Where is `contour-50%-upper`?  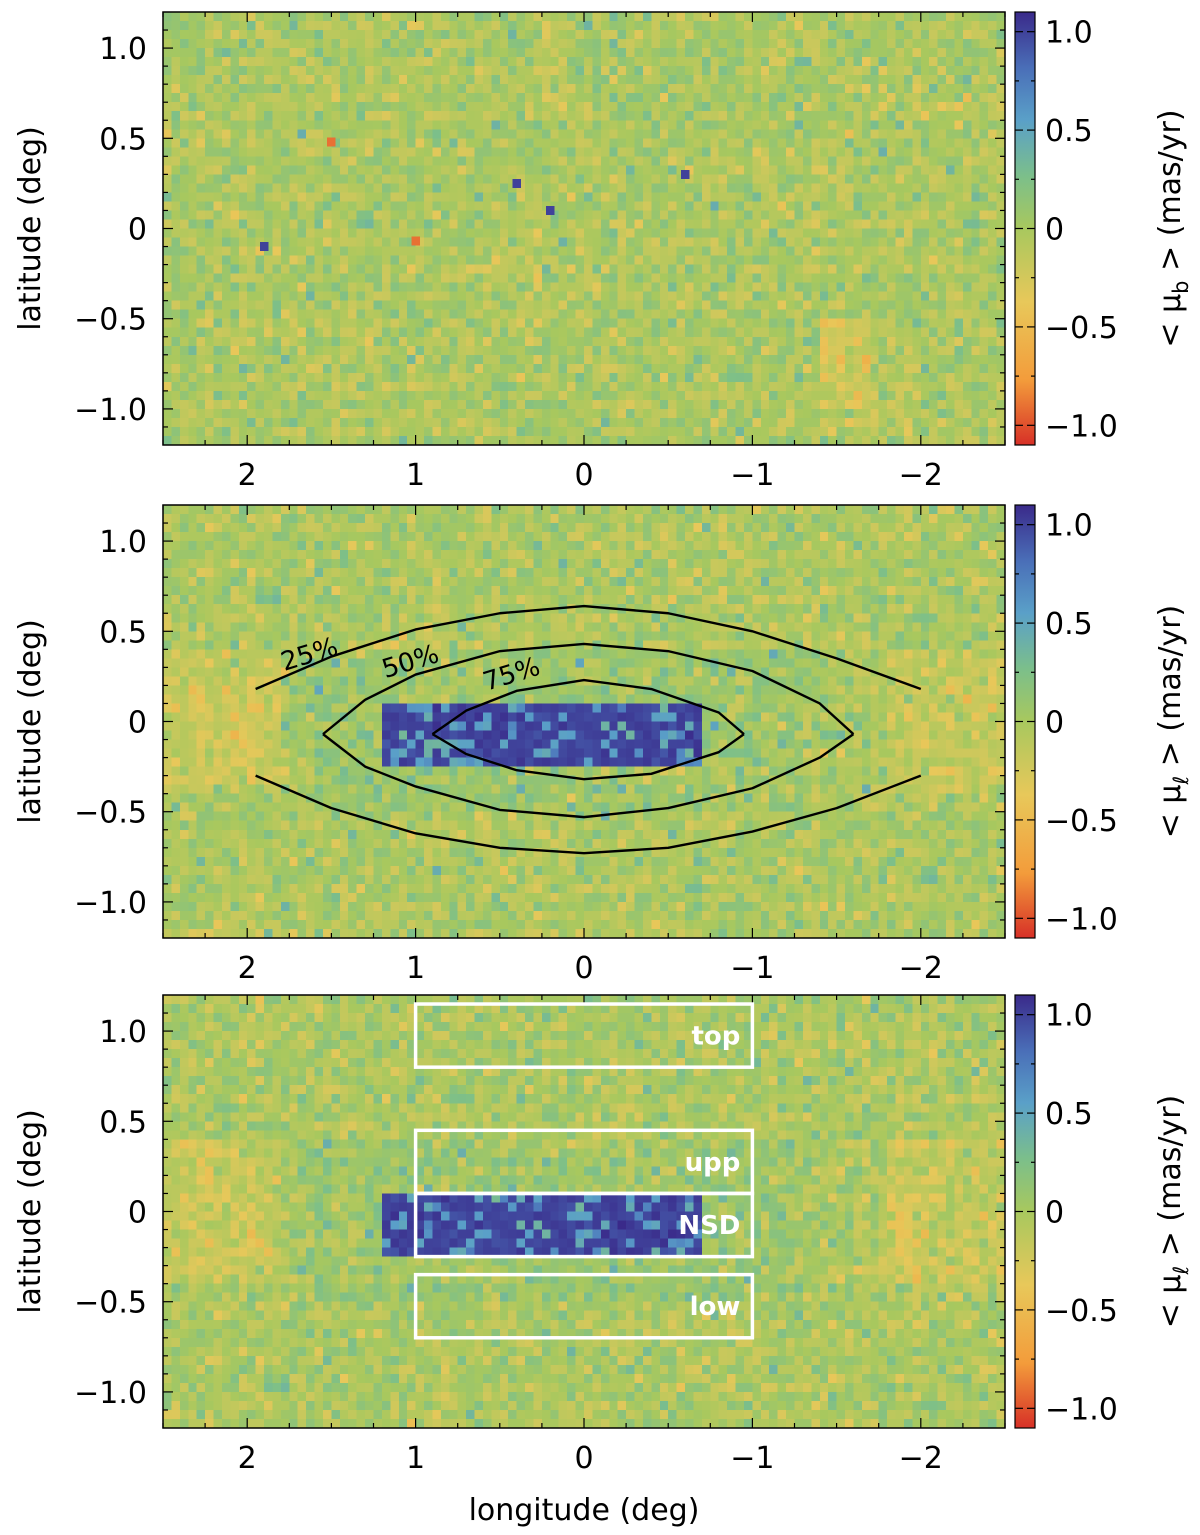
contour-50%-upper is located at coordinates (588, 689).